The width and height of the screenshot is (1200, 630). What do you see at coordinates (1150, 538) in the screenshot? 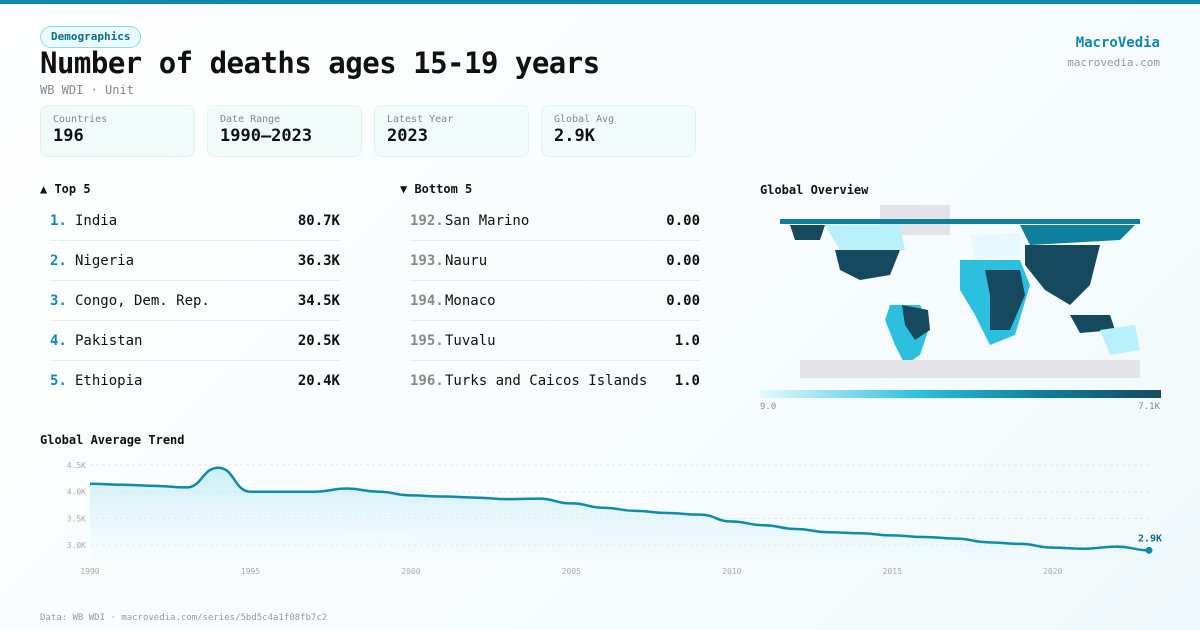
I see `last-value-label: 2.9K` at bounding box center [1150, 538].